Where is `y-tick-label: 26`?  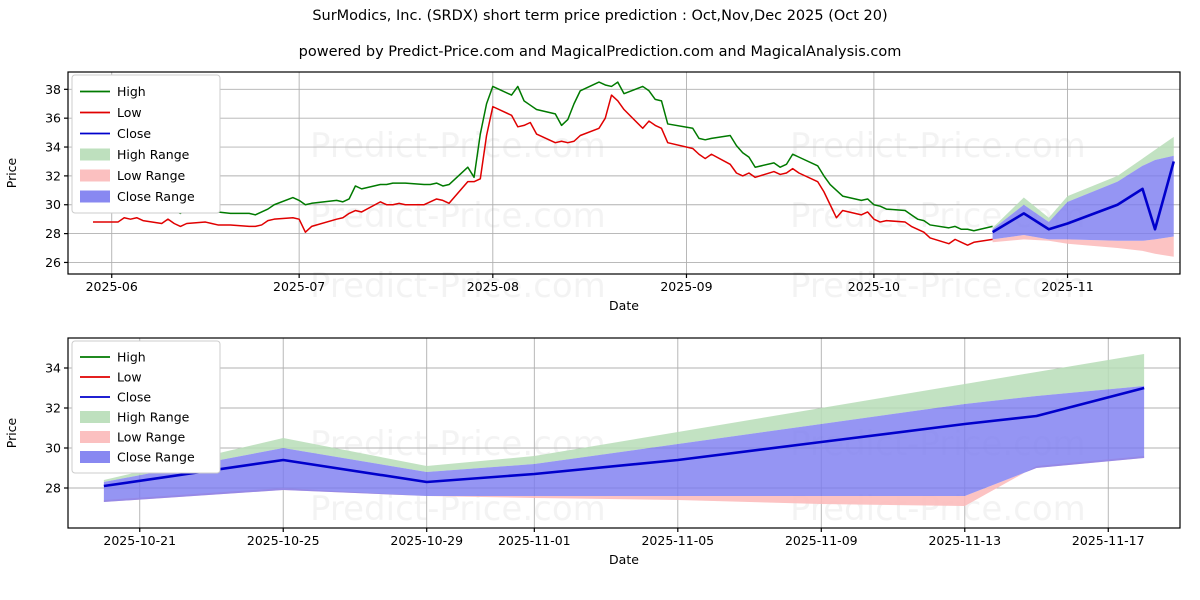
y-tick-label: 26 is located at coordinates (53, 262).